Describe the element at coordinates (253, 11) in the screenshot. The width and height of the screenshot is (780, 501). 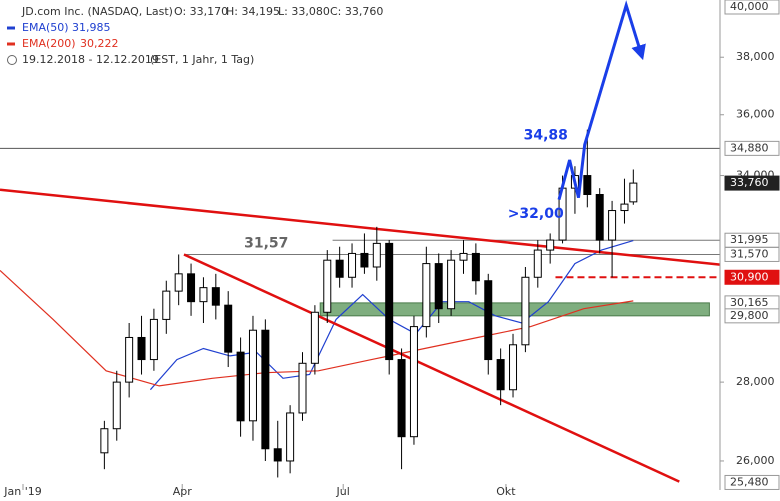
I see `ohlc-high: H: 34,195` at that location.